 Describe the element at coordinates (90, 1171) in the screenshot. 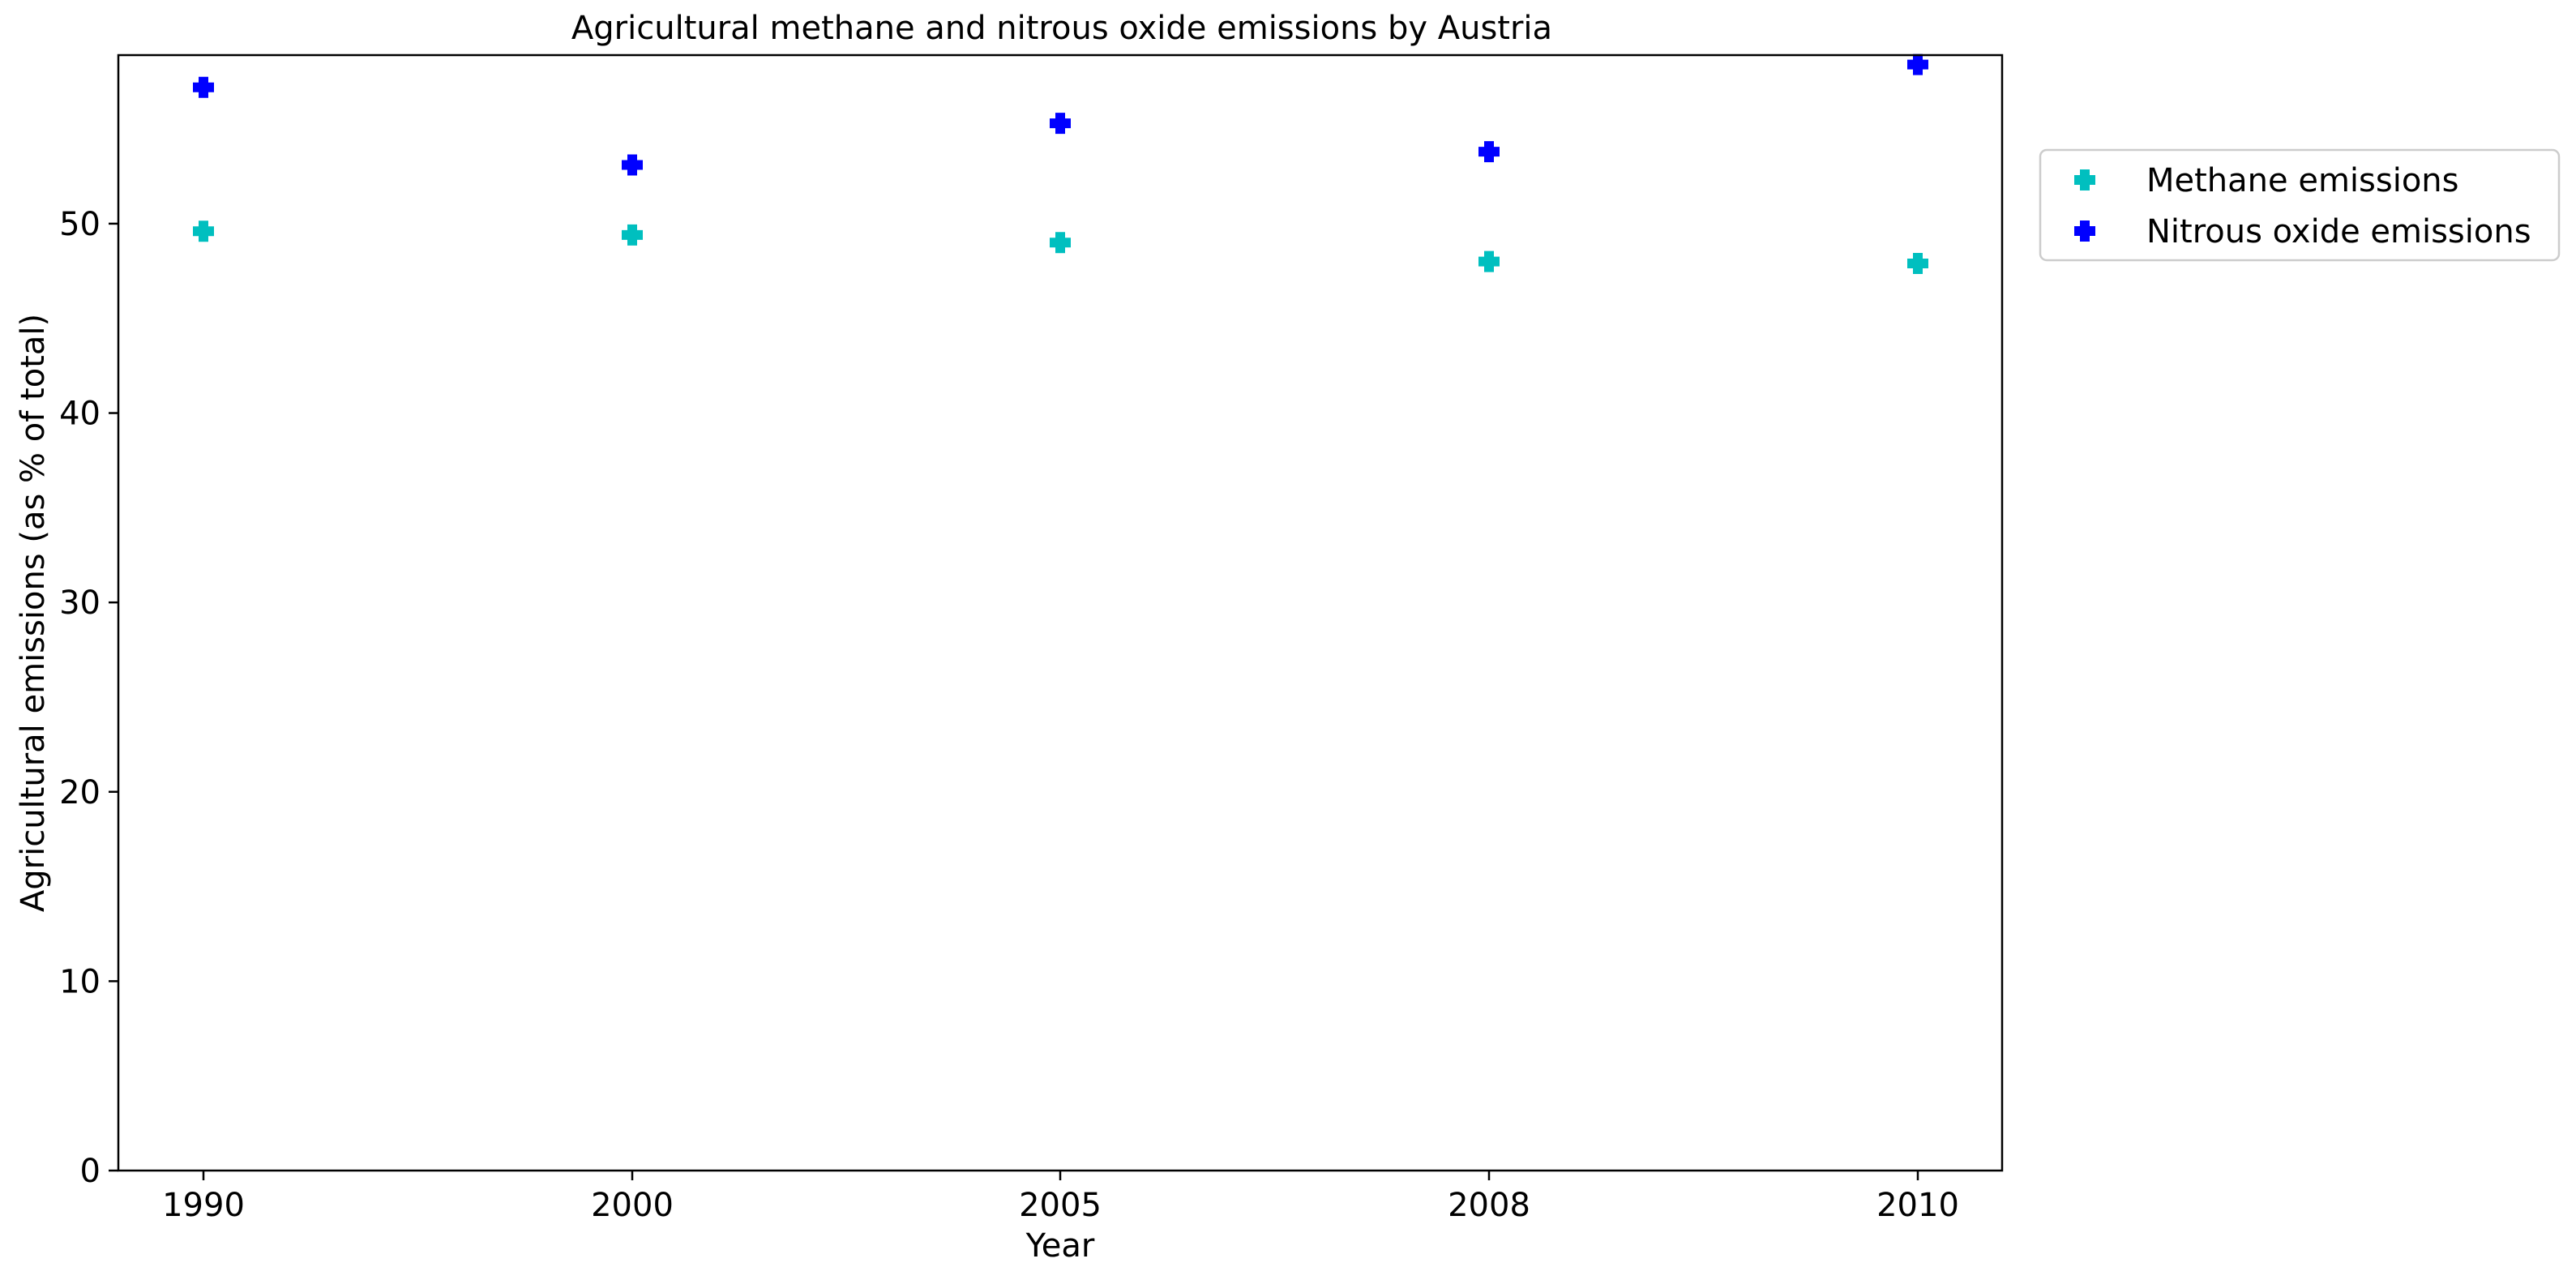

I see `y-tick-label: 0` at that location.